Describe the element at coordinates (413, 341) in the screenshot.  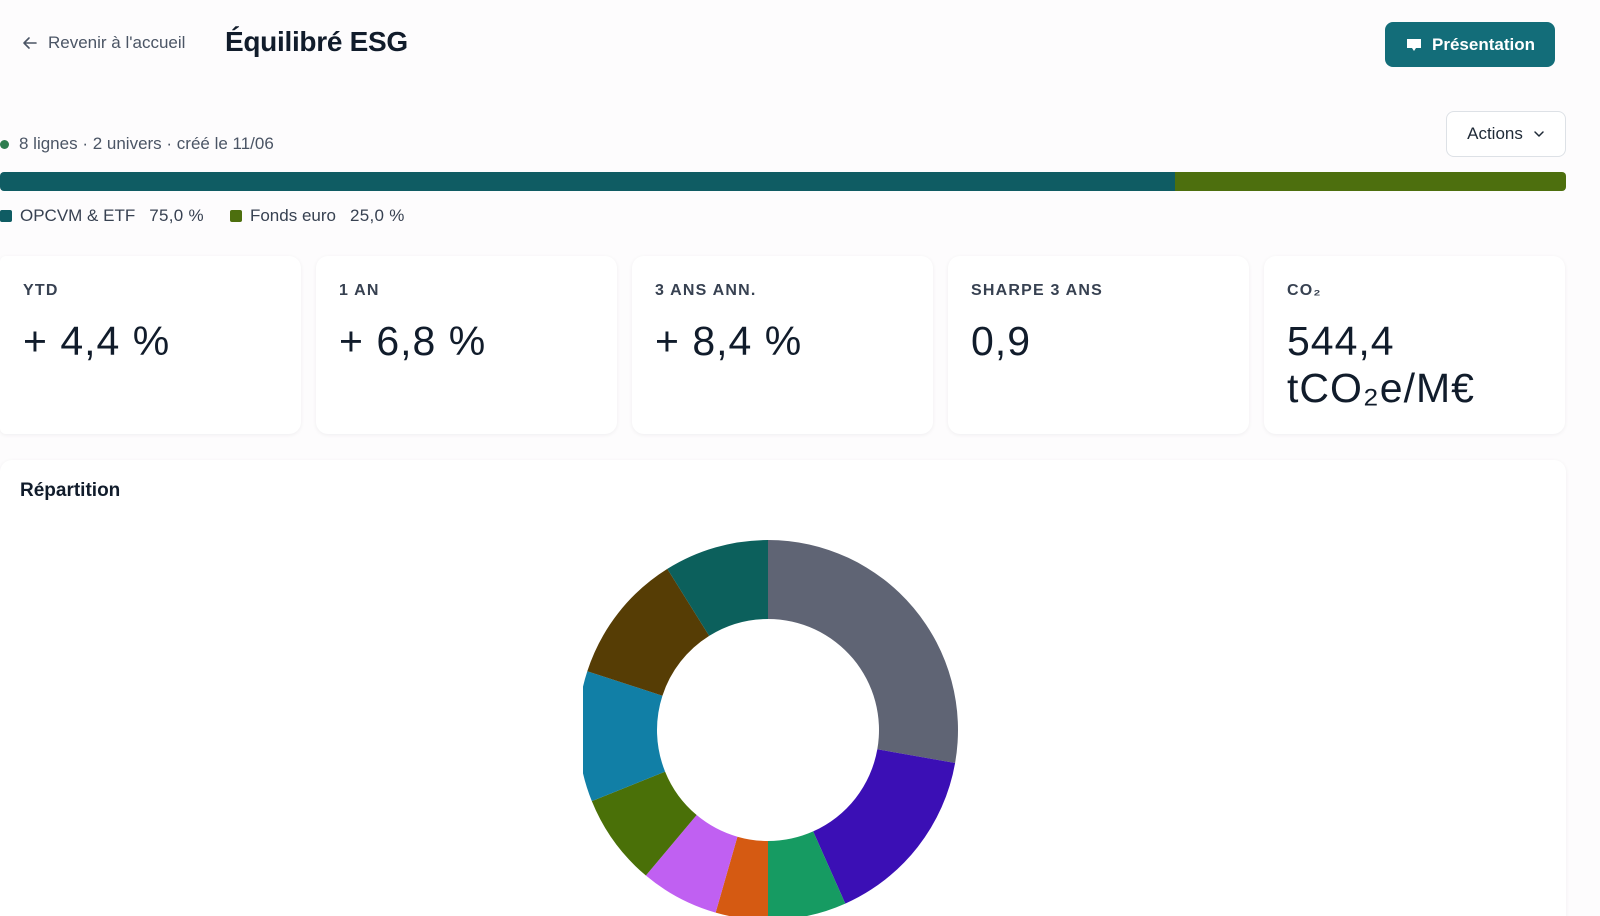
I see `kpi-value: + 6,8 %` at that location.